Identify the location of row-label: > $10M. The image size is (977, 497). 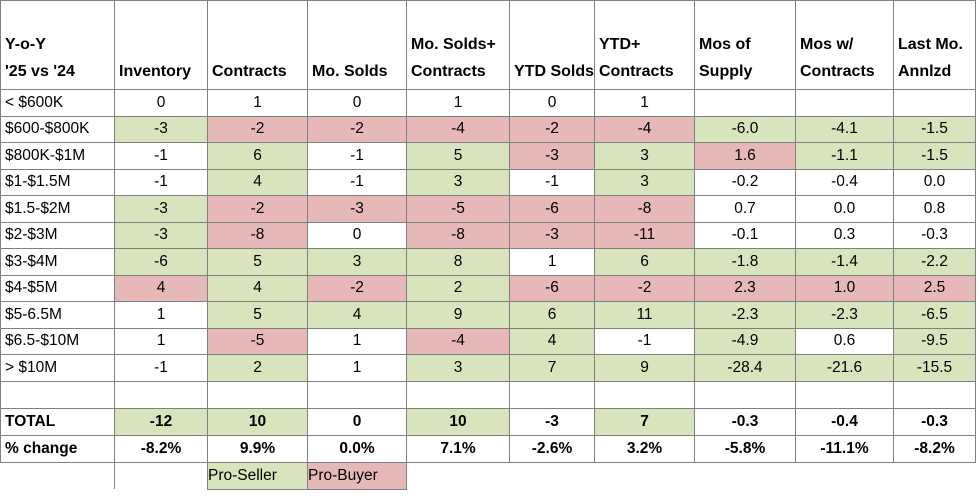
(57, 368).